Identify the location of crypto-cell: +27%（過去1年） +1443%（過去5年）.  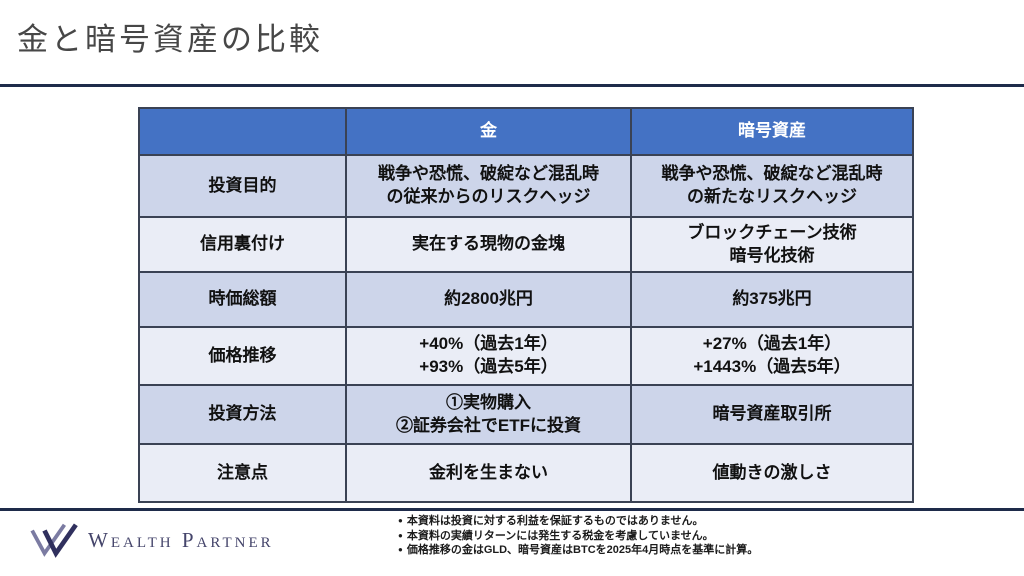
(772, 356).